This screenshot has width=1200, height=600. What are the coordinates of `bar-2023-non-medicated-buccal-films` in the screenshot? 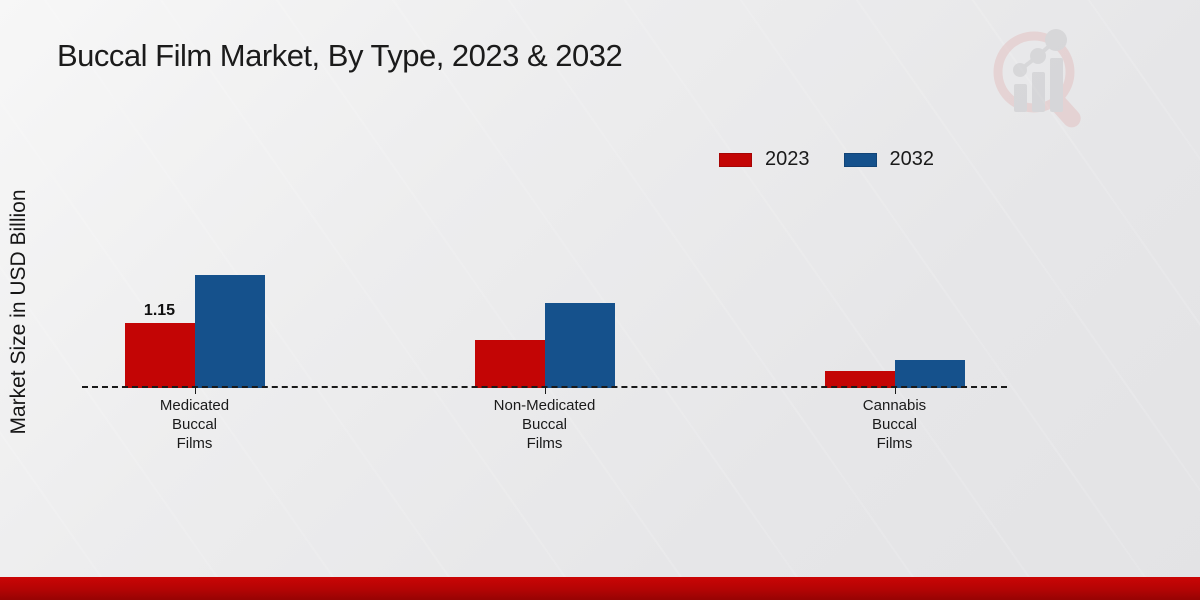 It's located at (509, 363).